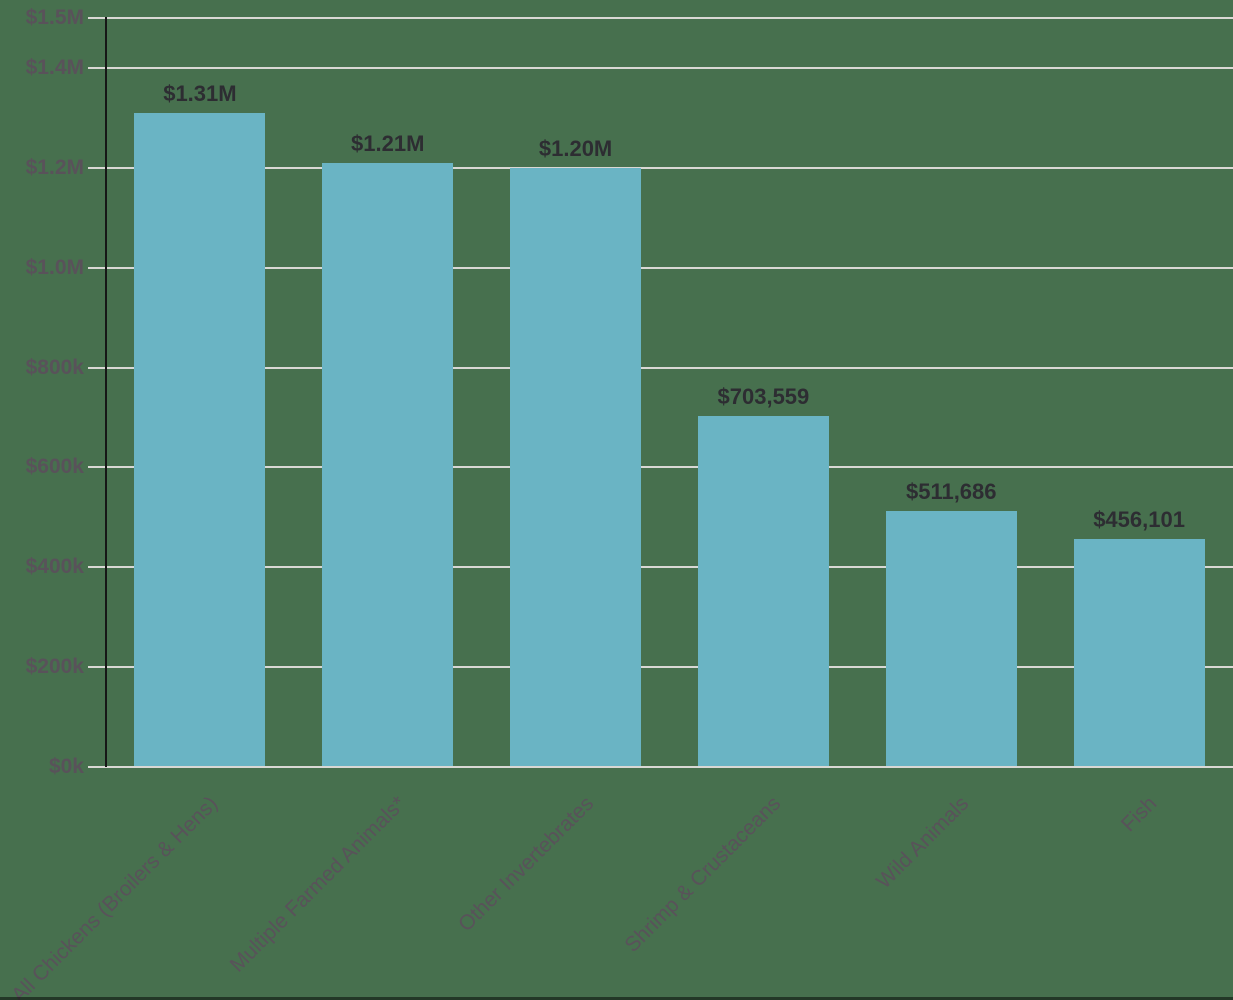 The image size is (1233, 1000). Describe the element at coordinates (1139, 520) in the screenshot. I see `bar-value-label: $456,101` at that location.